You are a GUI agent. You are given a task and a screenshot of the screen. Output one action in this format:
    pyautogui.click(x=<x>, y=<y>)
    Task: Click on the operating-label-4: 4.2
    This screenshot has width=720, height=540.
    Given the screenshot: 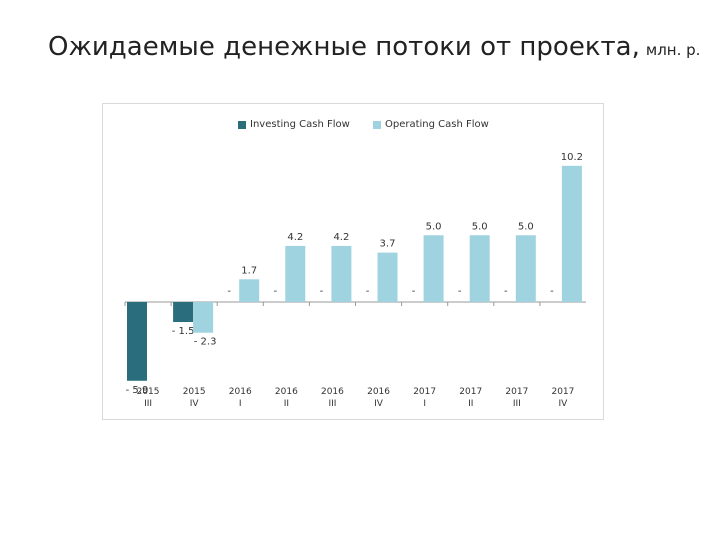 What is the action you would take?
    pyautogui.click(x=341, y=237)
    